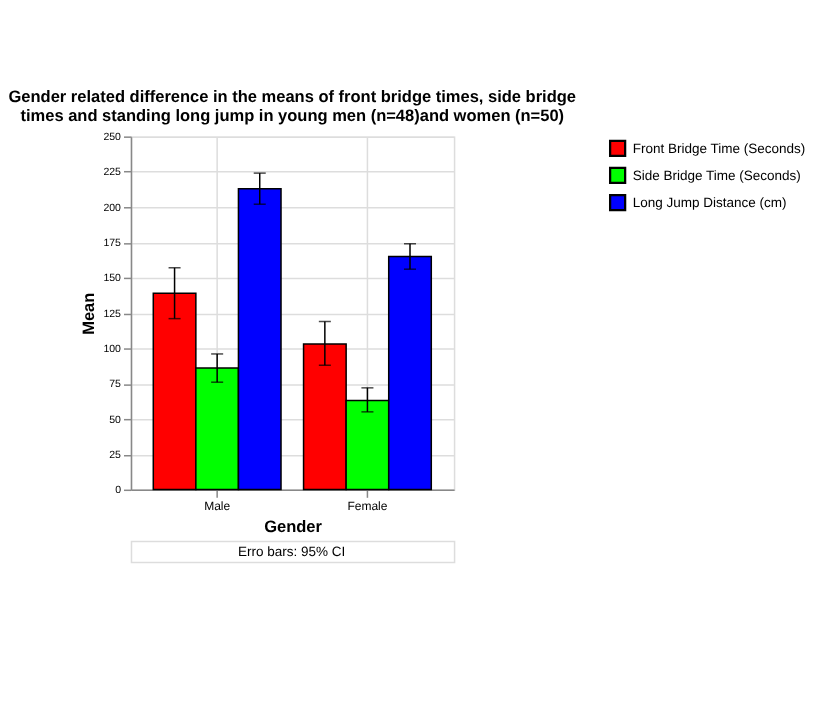 Image resolution: width=816 pixels, height=704 pixels. What do you see at coordinates (294, 527) in the screenshot?
I see `x-axis-title: Gender` at bounding box center [294, 527].